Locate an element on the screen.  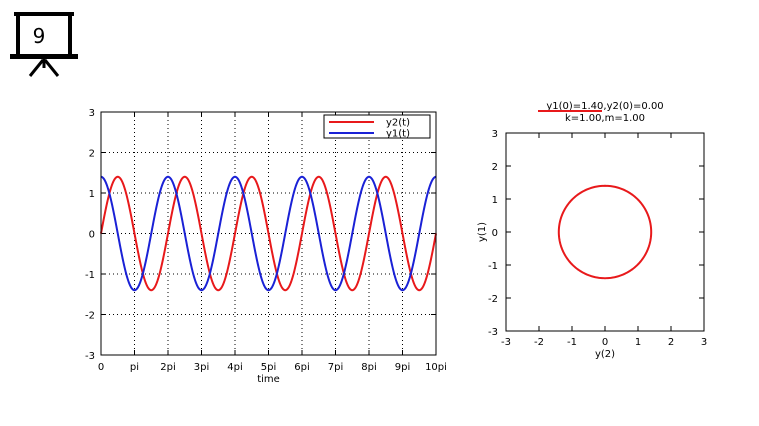
x-tick-label: 2 is located at coordinates (671, 342).